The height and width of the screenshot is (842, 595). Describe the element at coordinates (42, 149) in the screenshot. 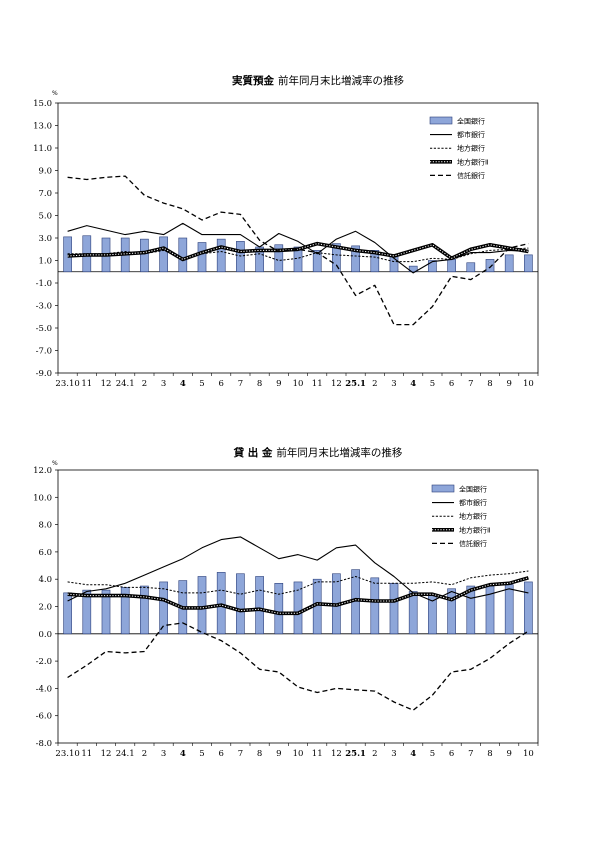

I see `y-tick-label: 11.0` at that location.